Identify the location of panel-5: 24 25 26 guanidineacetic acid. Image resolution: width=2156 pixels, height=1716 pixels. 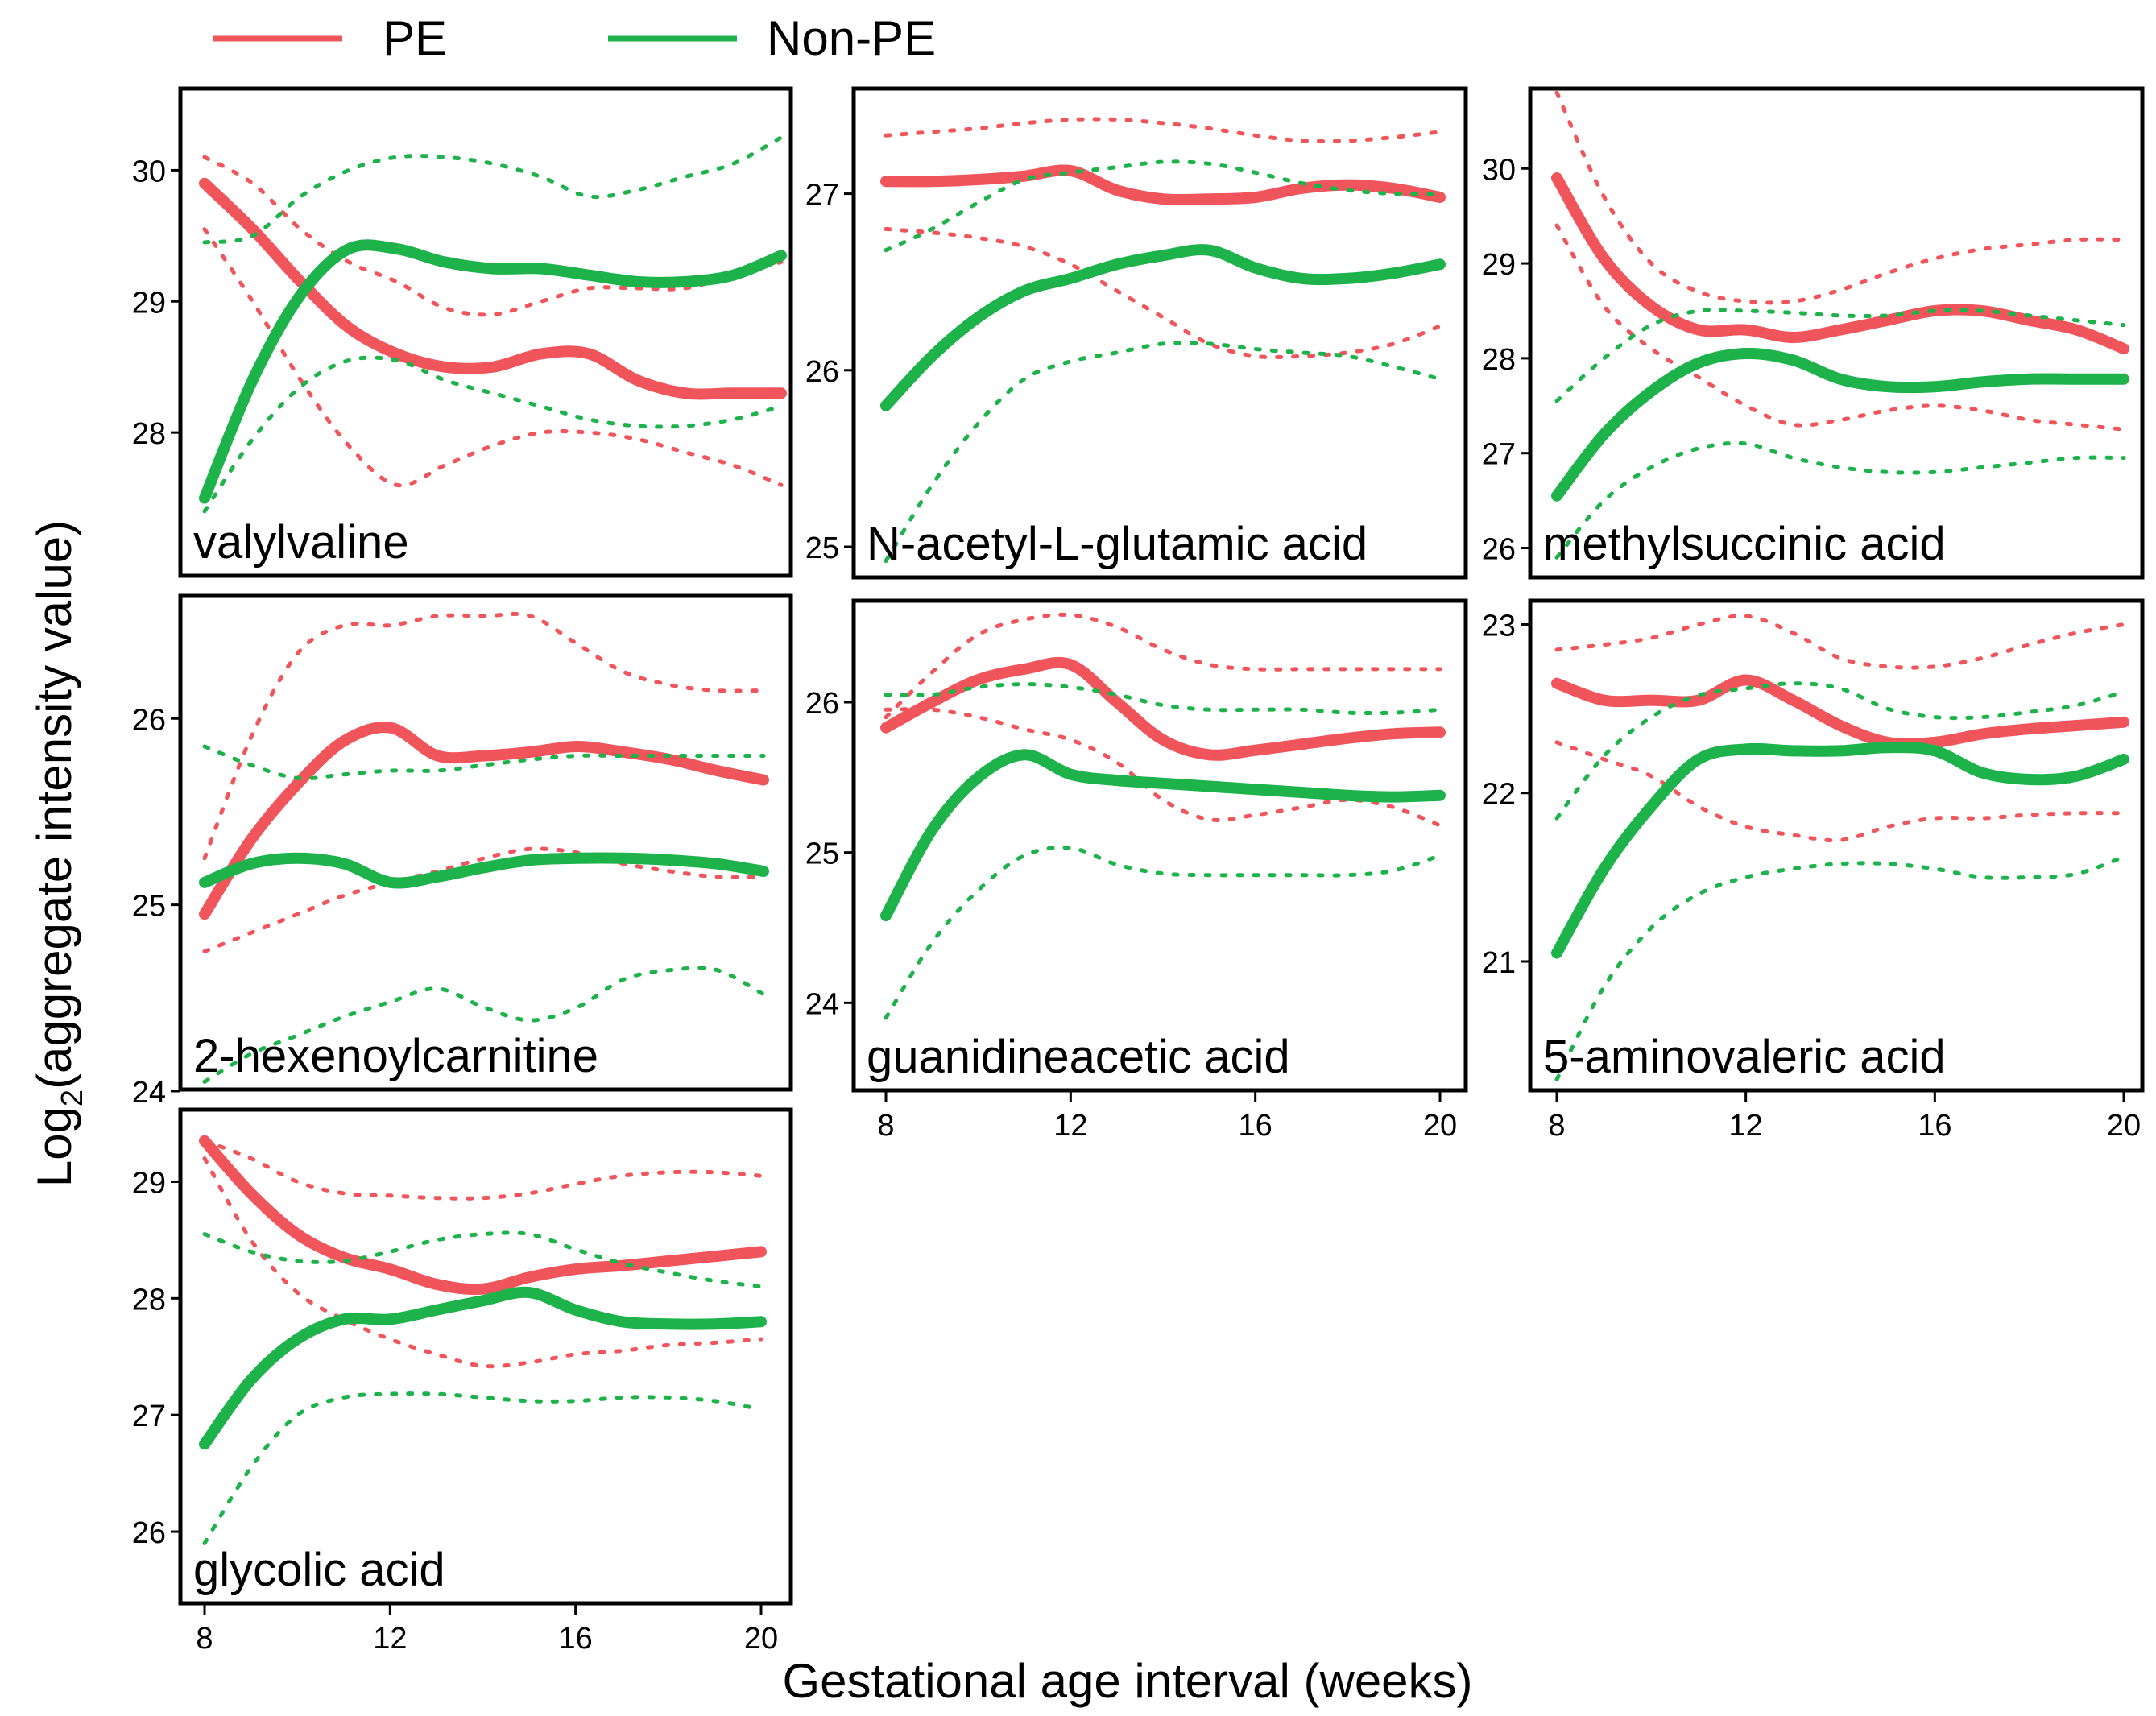
(1136, 846).